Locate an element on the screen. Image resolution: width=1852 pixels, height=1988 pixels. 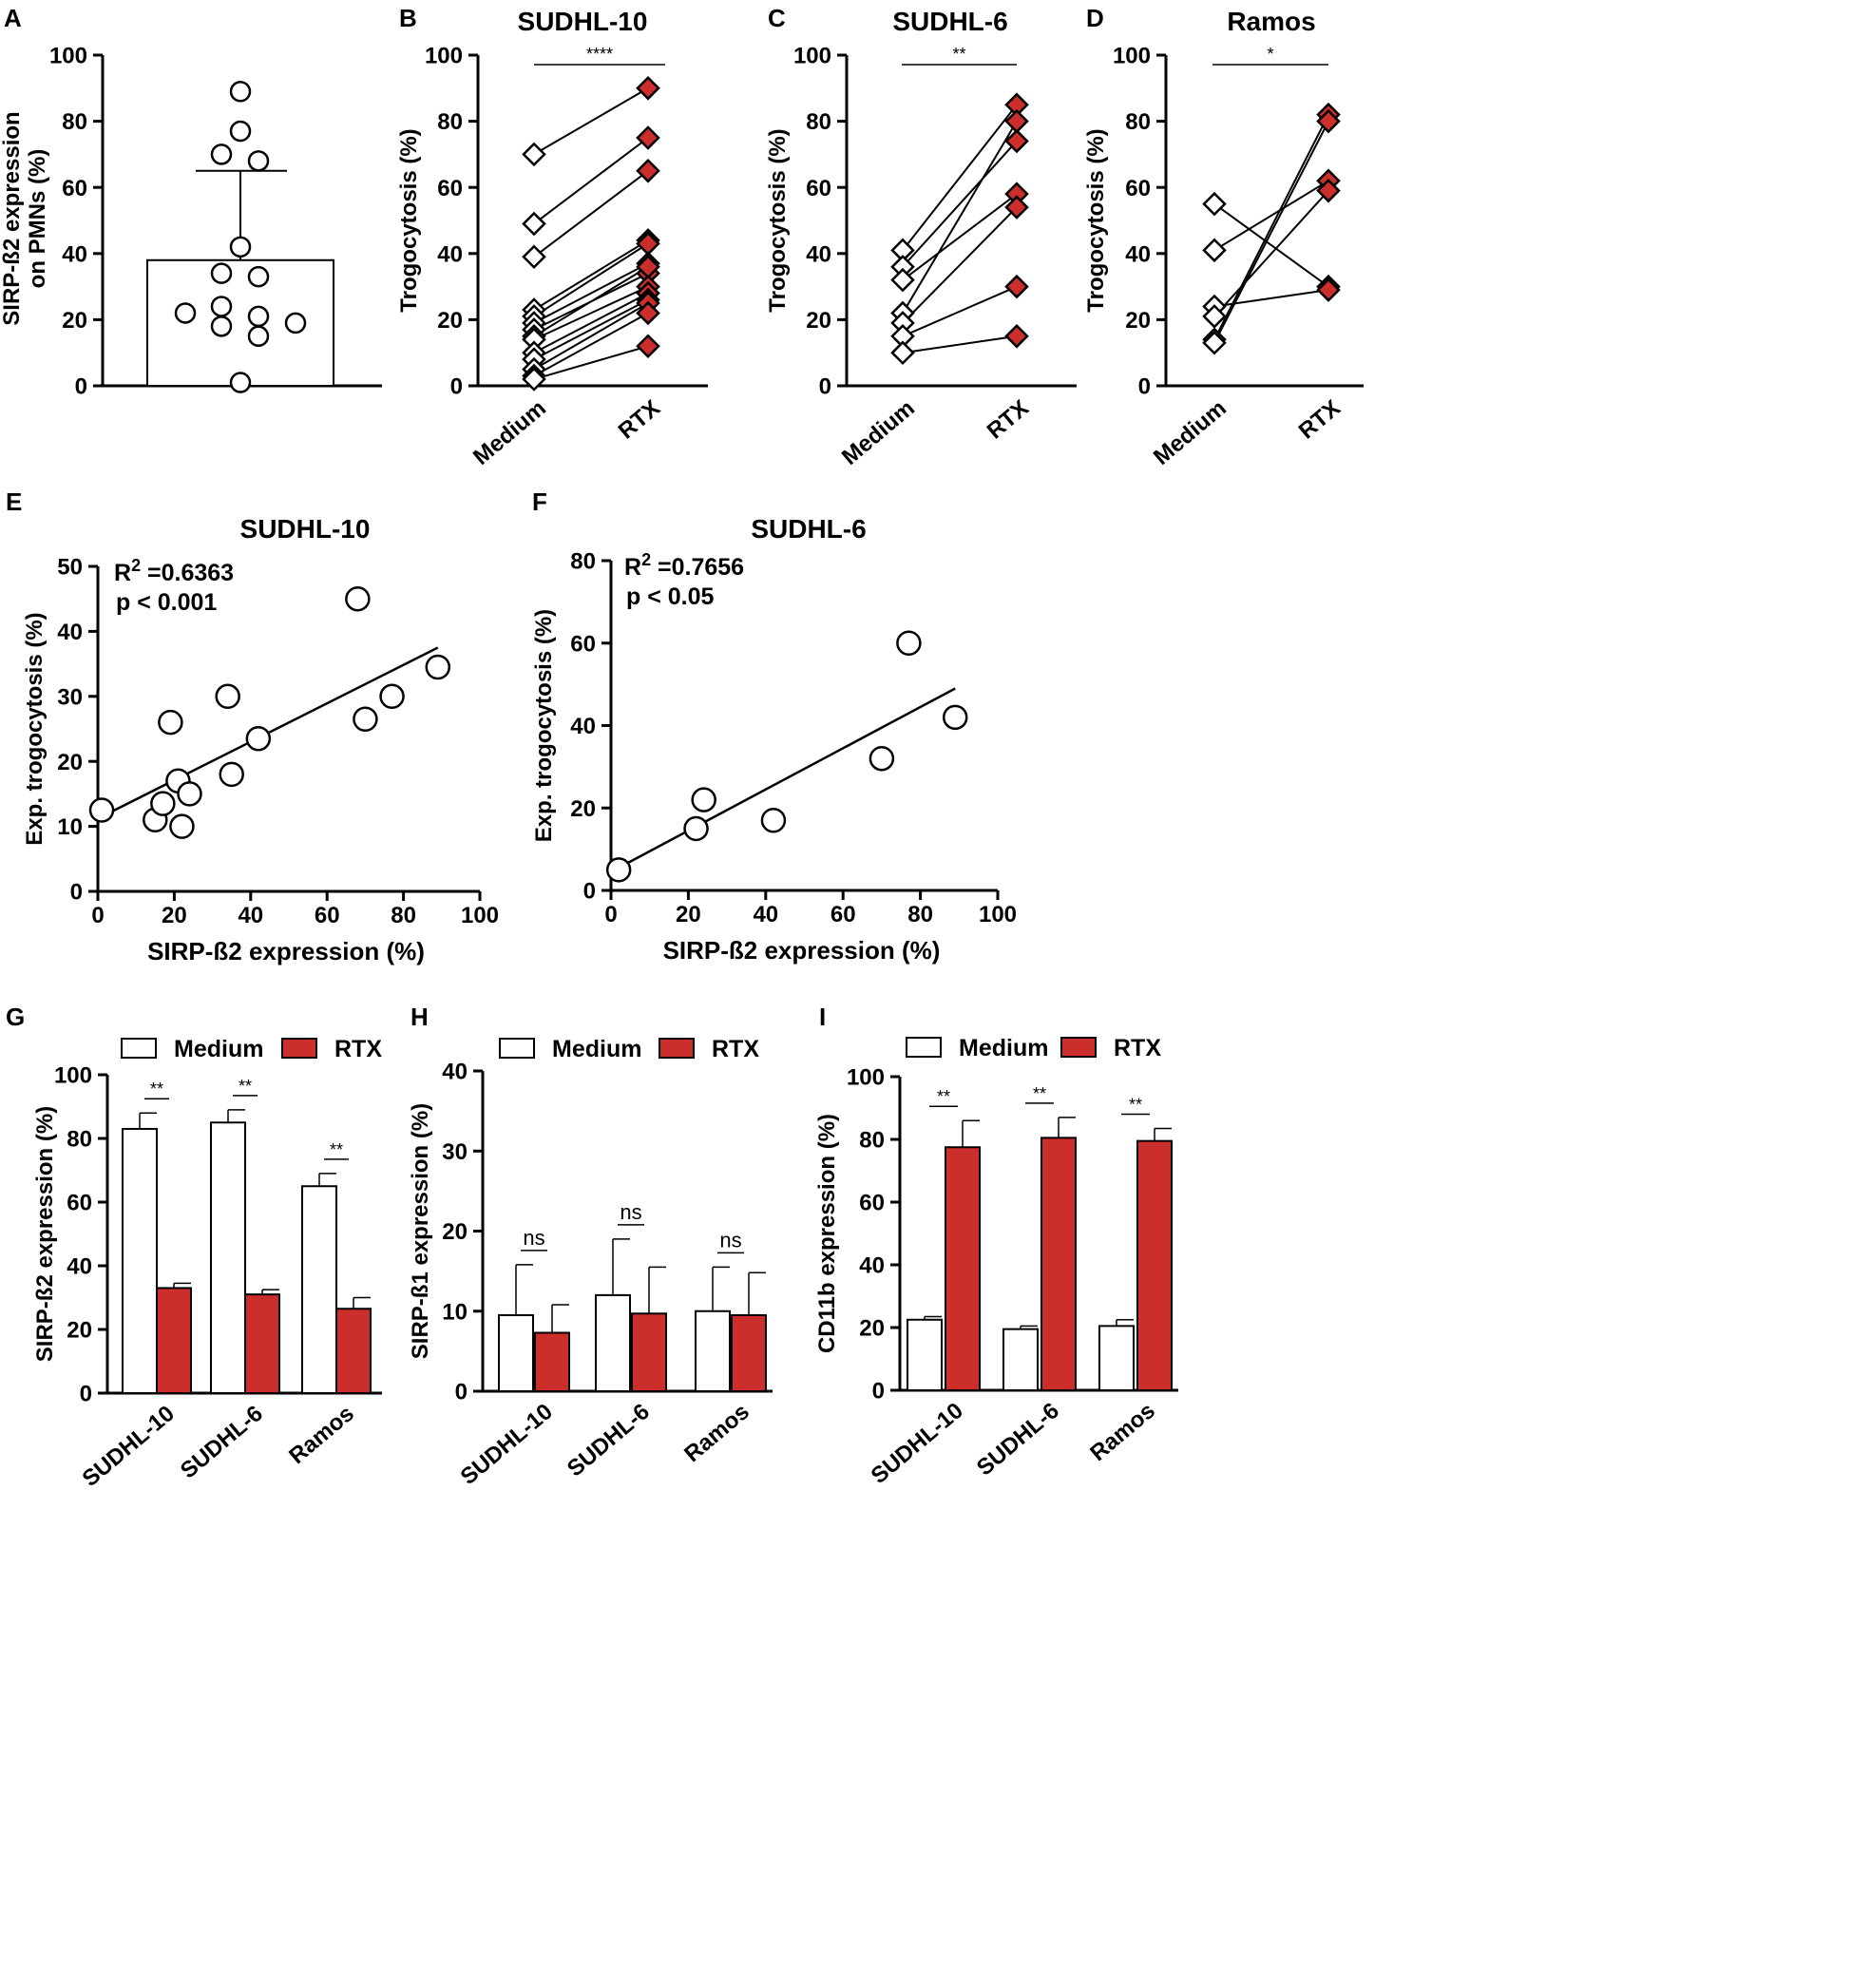
x-tick-label: 100 is located at coordinates (480, 915).